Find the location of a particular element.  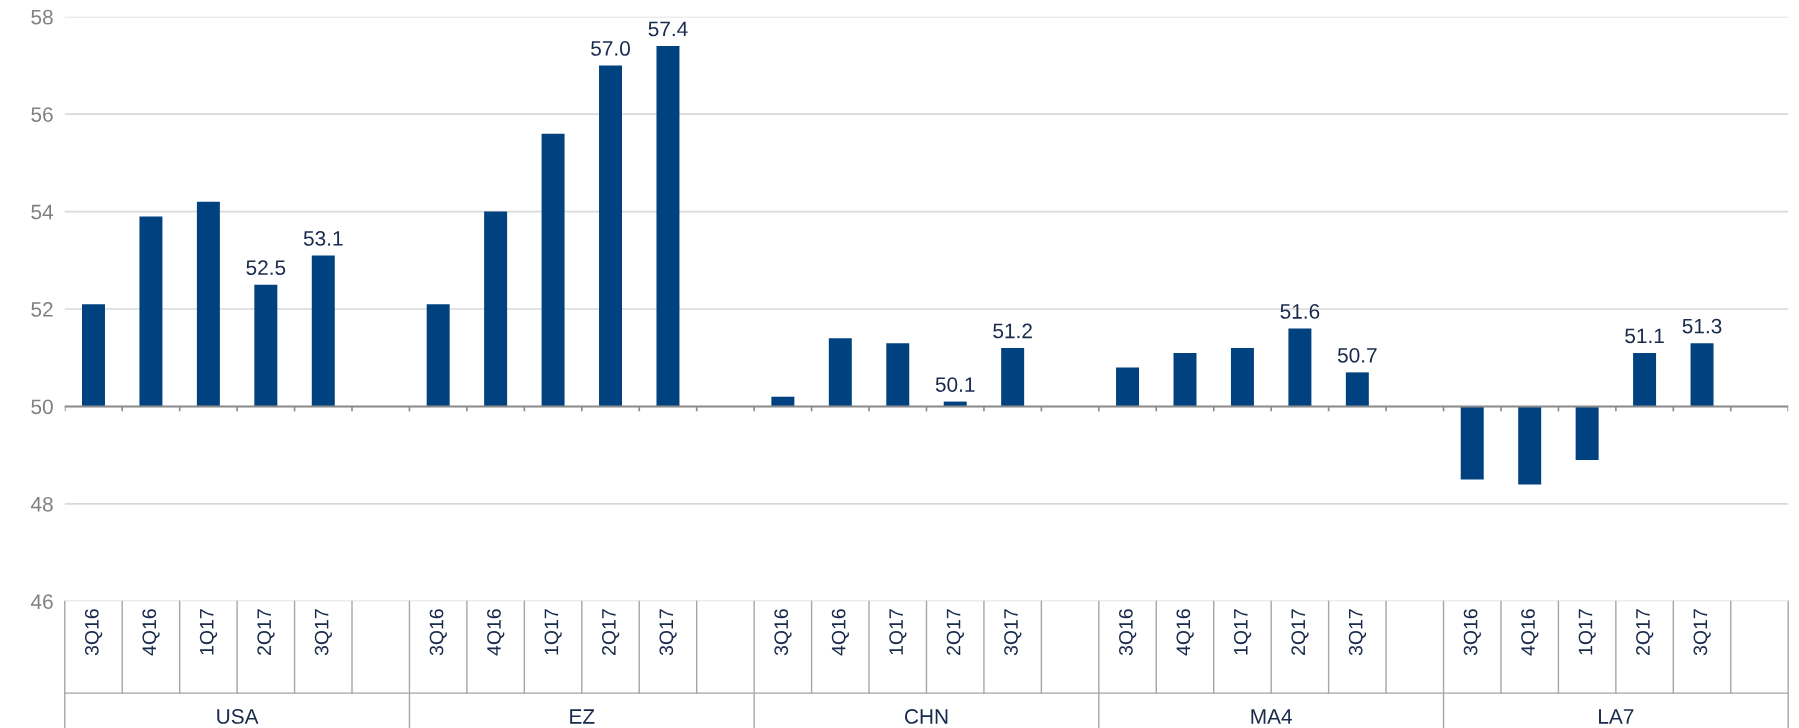

data-label: 51.6 is located at coordinates (1300, 311).